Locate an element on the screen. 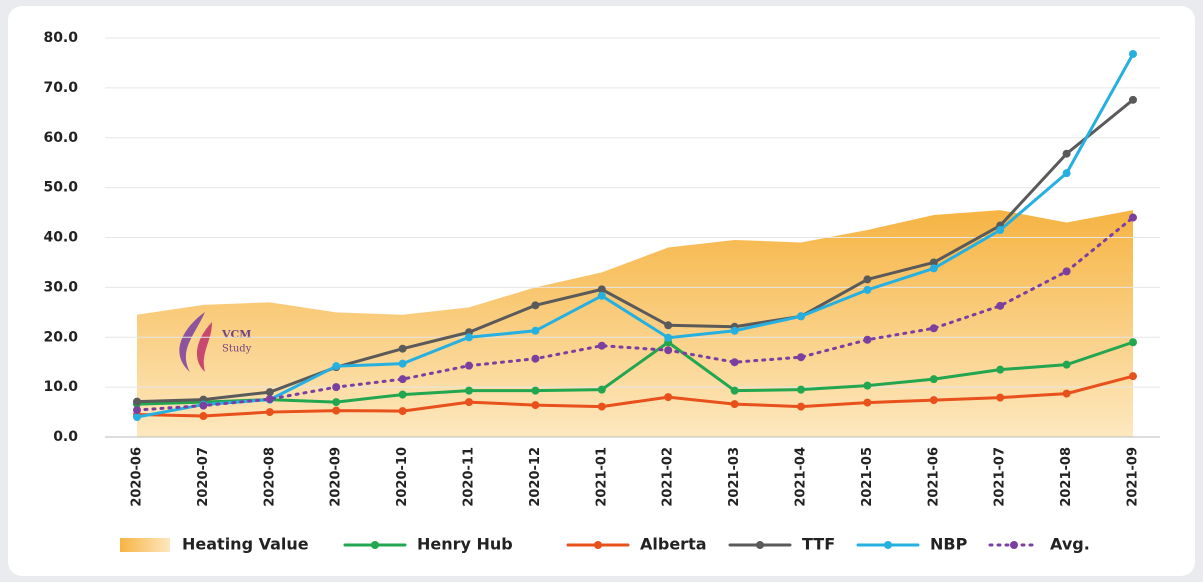 Image resolution: width=1203 pixels, height=582 pixels. y-tick-label: 70.0 is located at coordinates (60, 88).